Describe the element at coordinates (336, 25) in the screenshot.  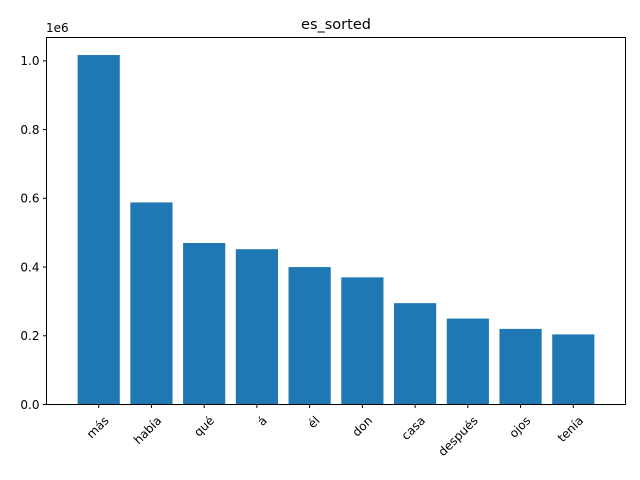
I see `chart-title: es_sorted` at that location.